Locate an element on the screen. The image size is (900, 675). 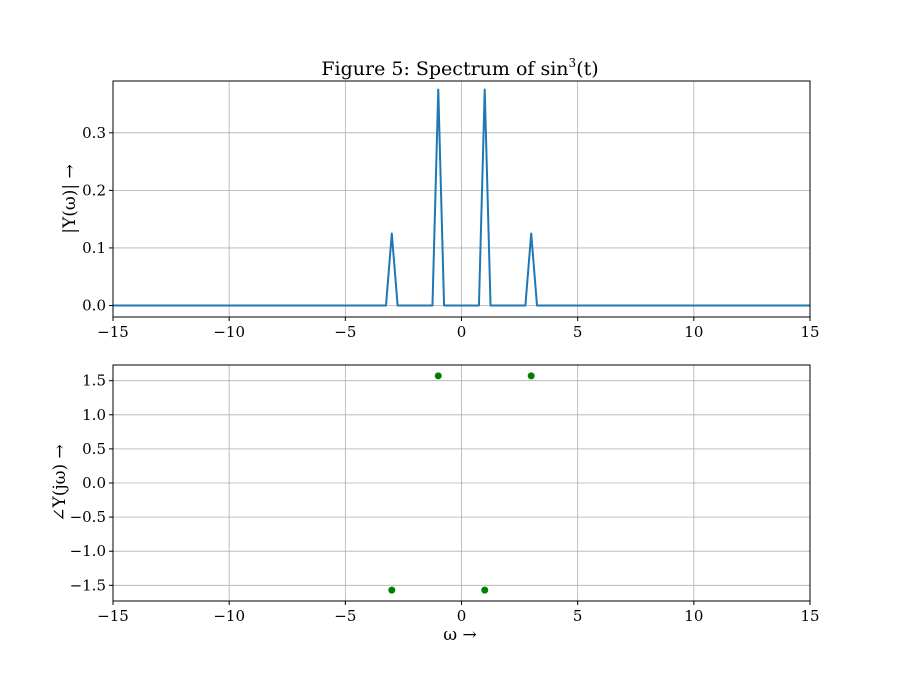
y-tick-label: 0.3 is located at coordinates (94, 133).